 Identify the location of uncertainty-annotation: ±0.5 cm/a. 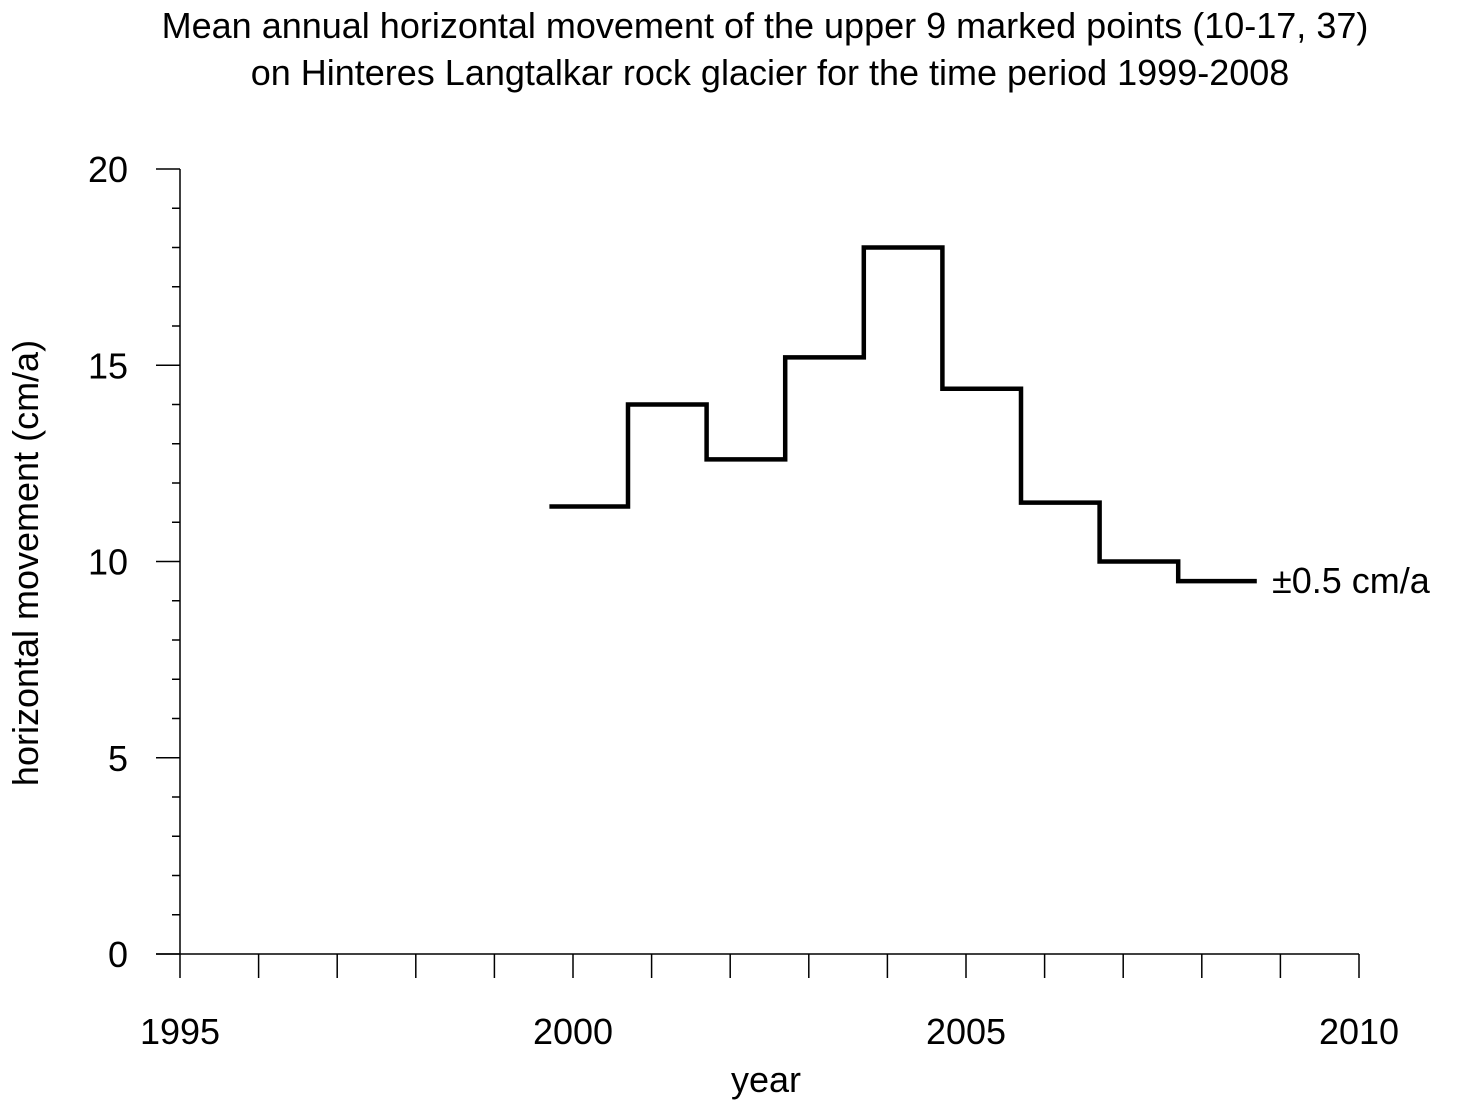
(1351, 580).